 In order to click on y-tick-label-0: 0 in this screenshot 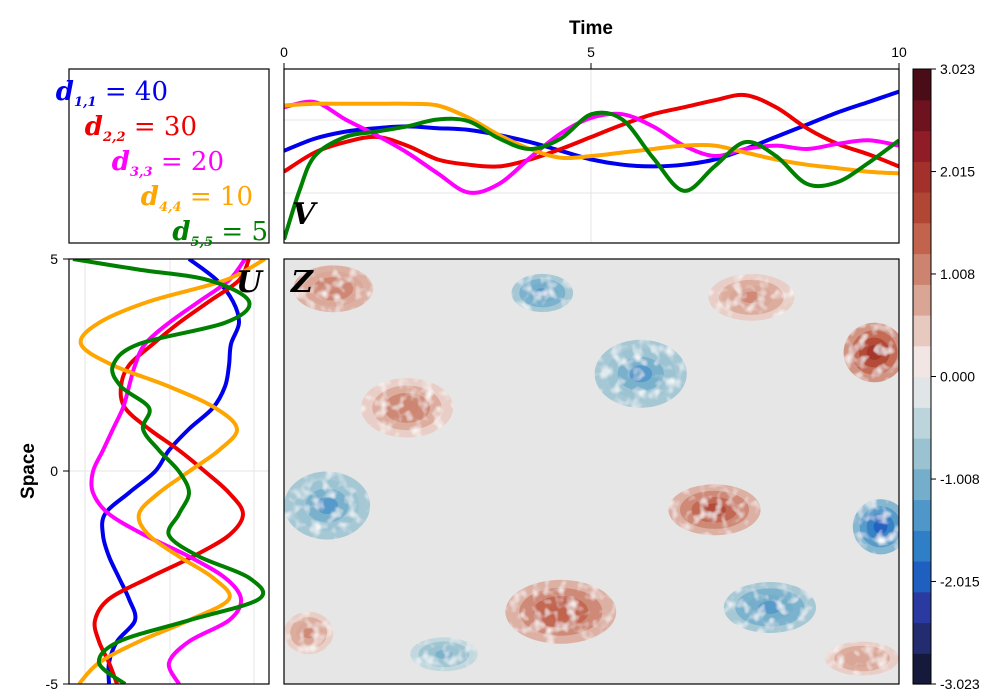, I will do `click(54, 471)`.